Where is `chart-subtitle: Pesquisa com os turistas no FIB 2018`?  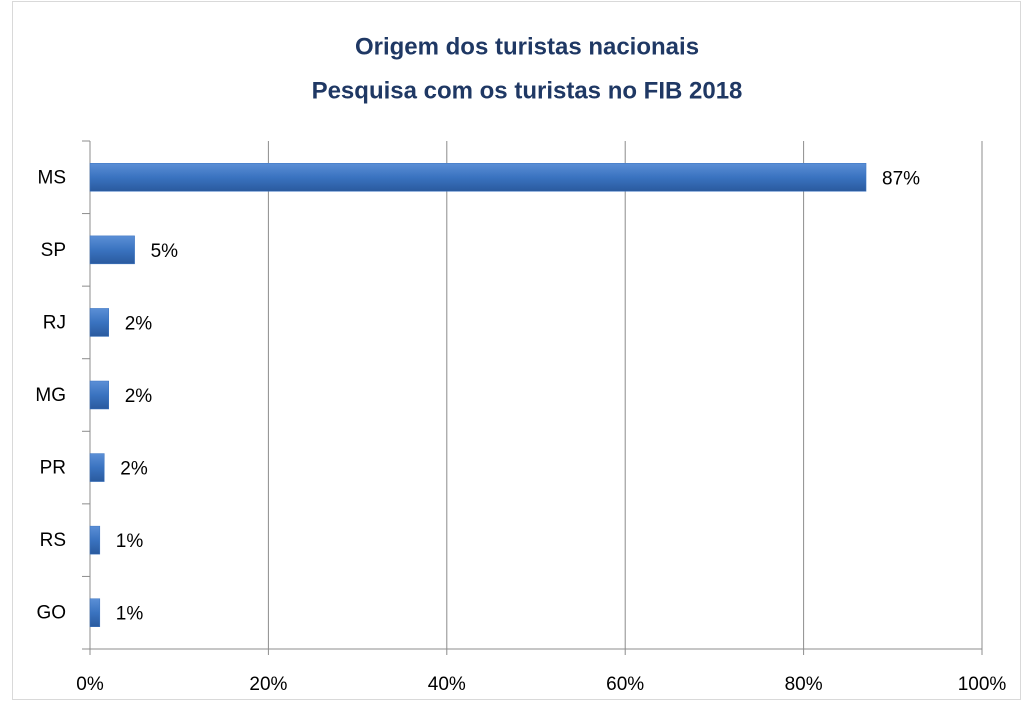
chart-subtitle: Pesquisa com os turistas no FIB 2018 is located at coordinates (527, 90).